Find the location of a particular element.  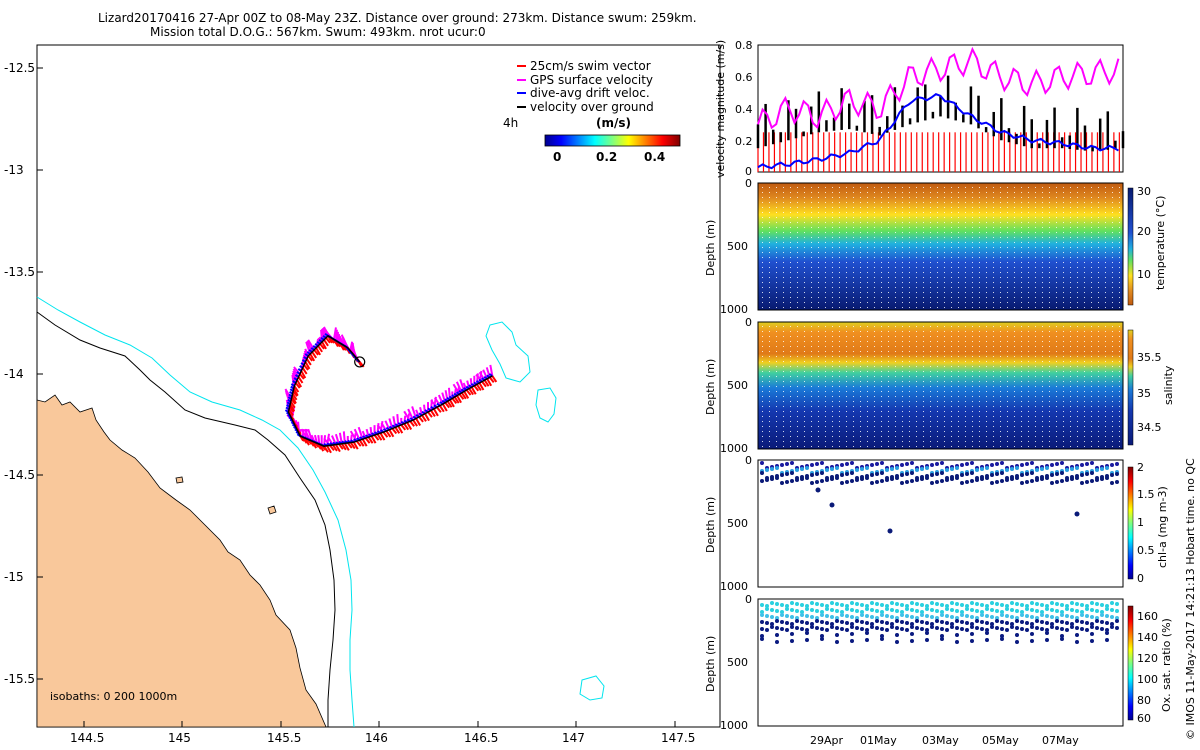

date-tick: 01May is located at coordinates (878, 740).